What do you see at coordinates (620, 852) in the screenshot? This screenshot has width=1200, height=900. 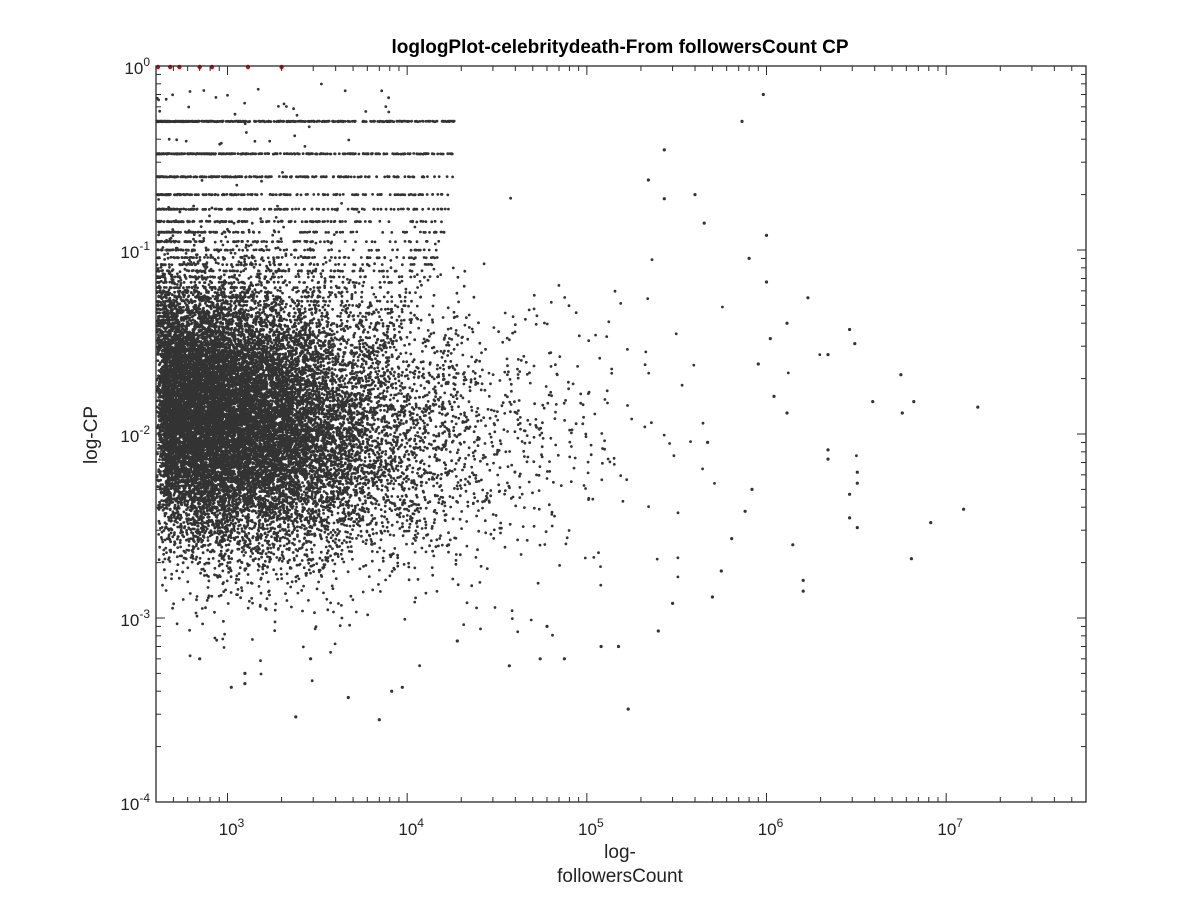 I see `x-axis-label-line1: log-` at bounding box center [620, 852].